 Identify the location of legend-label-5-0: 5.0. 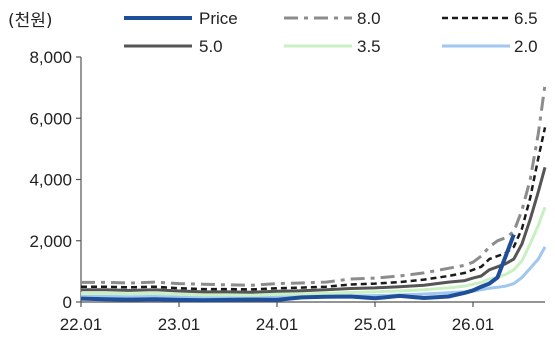
(211, 46).